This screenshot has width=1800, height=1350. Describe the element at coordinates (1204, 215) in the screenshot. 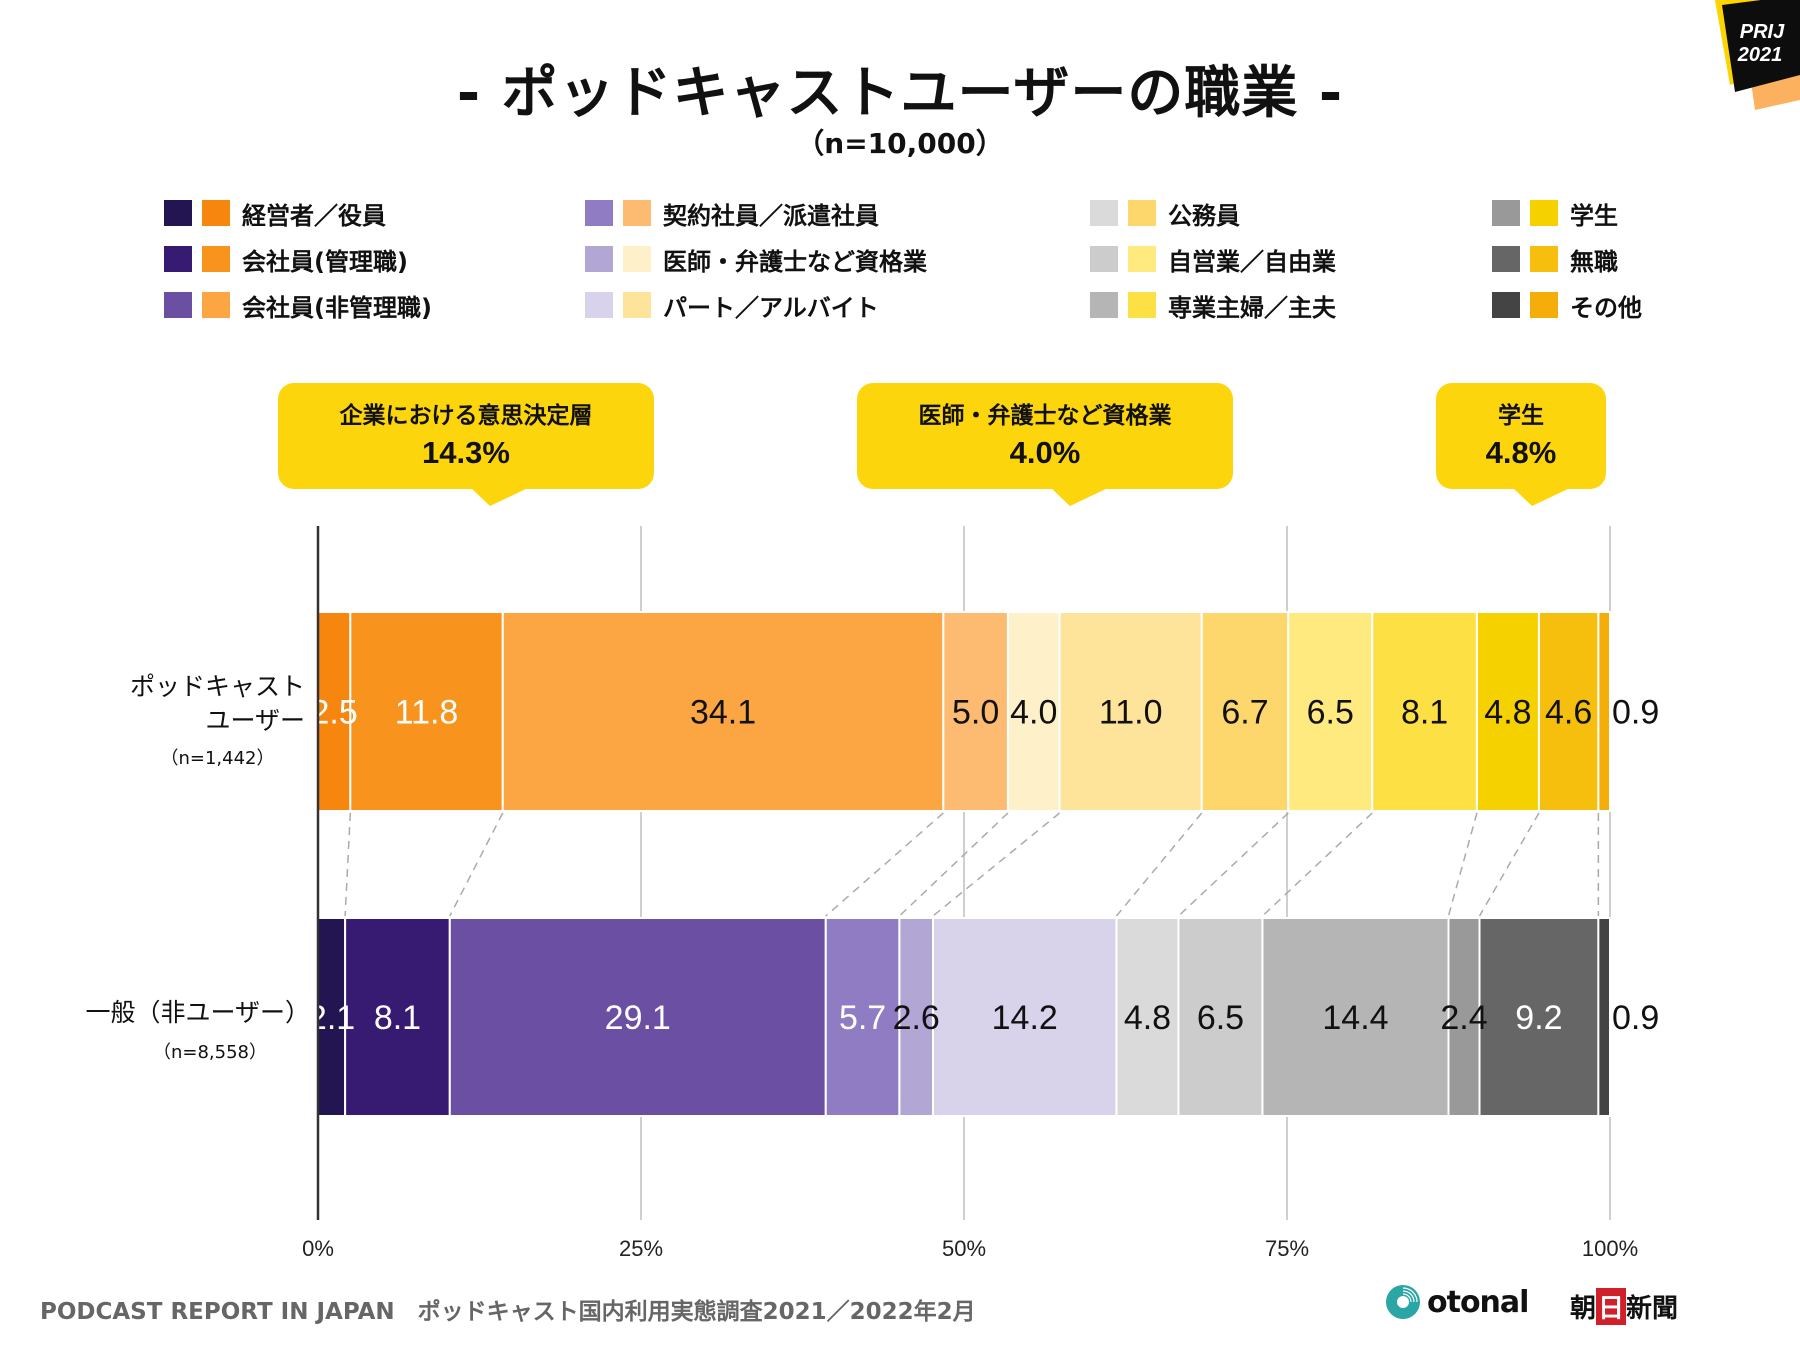

I see `legend-label: 公務員` at that location.